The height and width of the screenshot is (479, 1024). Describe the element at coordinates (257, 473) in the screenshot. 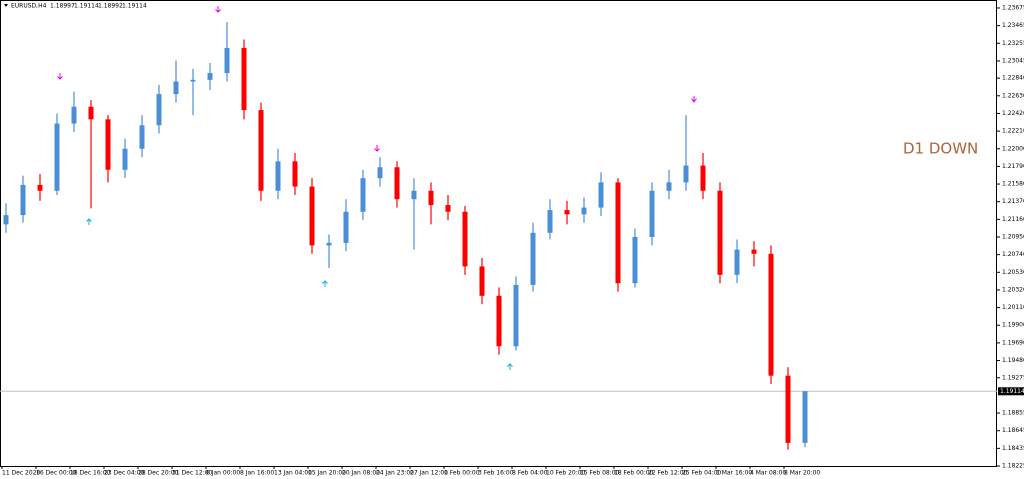

I see `x-tick-label: 8 Jan 16:00` at that location.